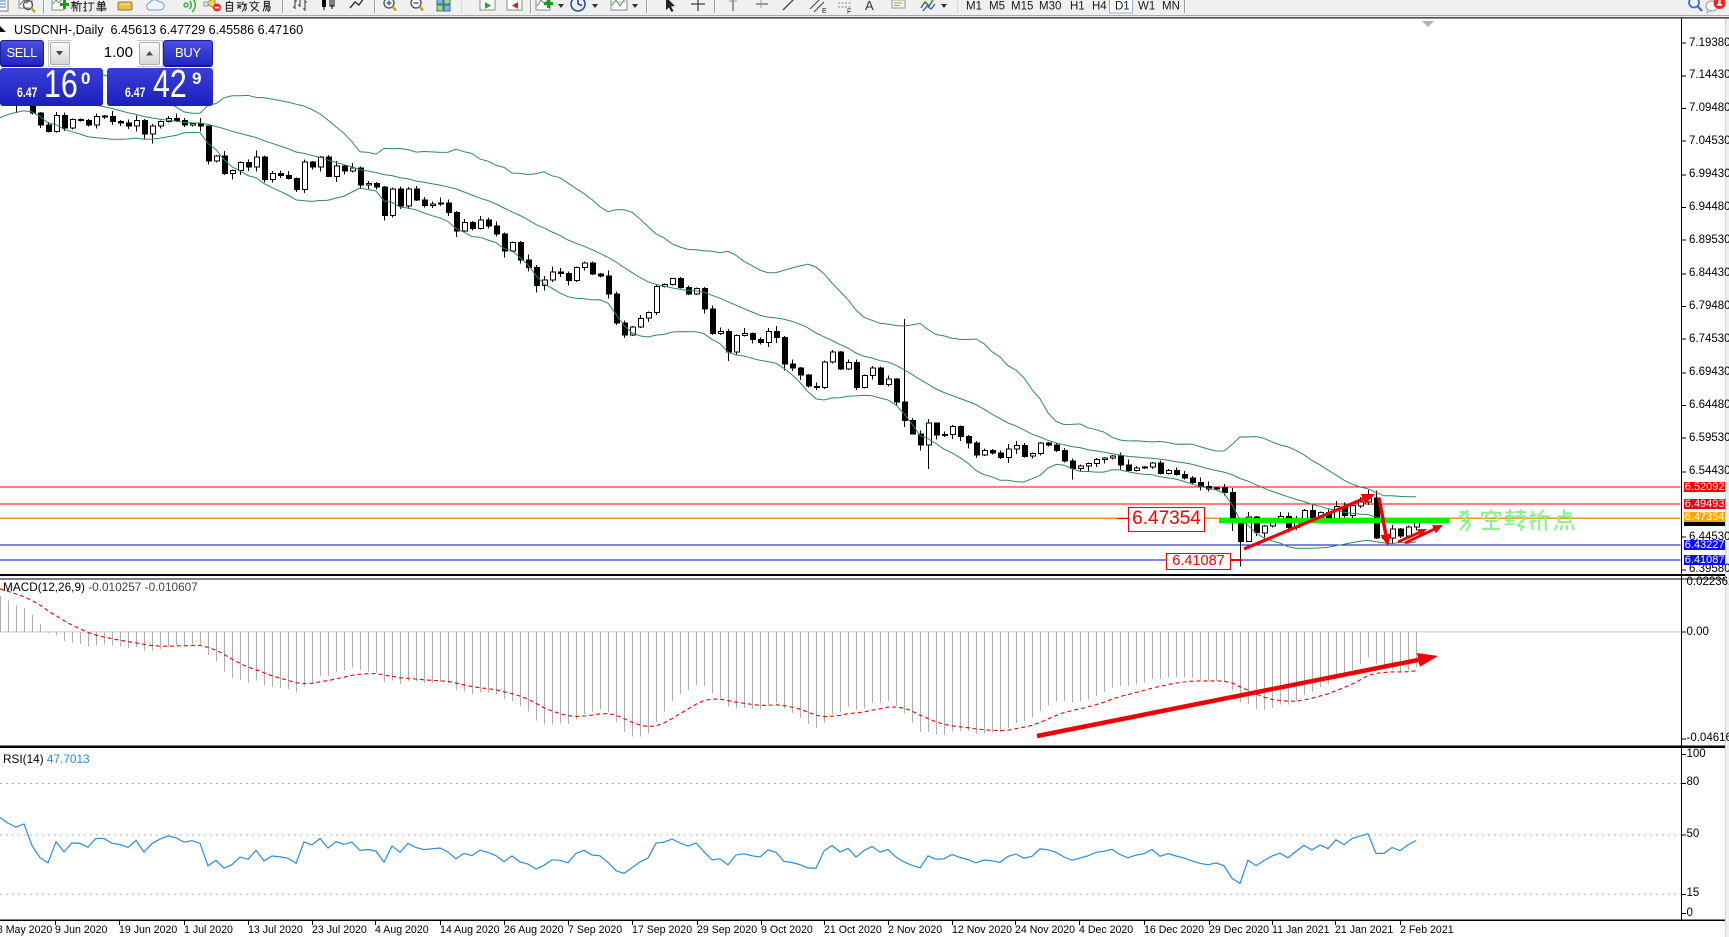  Describe the element at coordinates (1122, 7) in the screenshot. I see `svg-text: D1` at that location.